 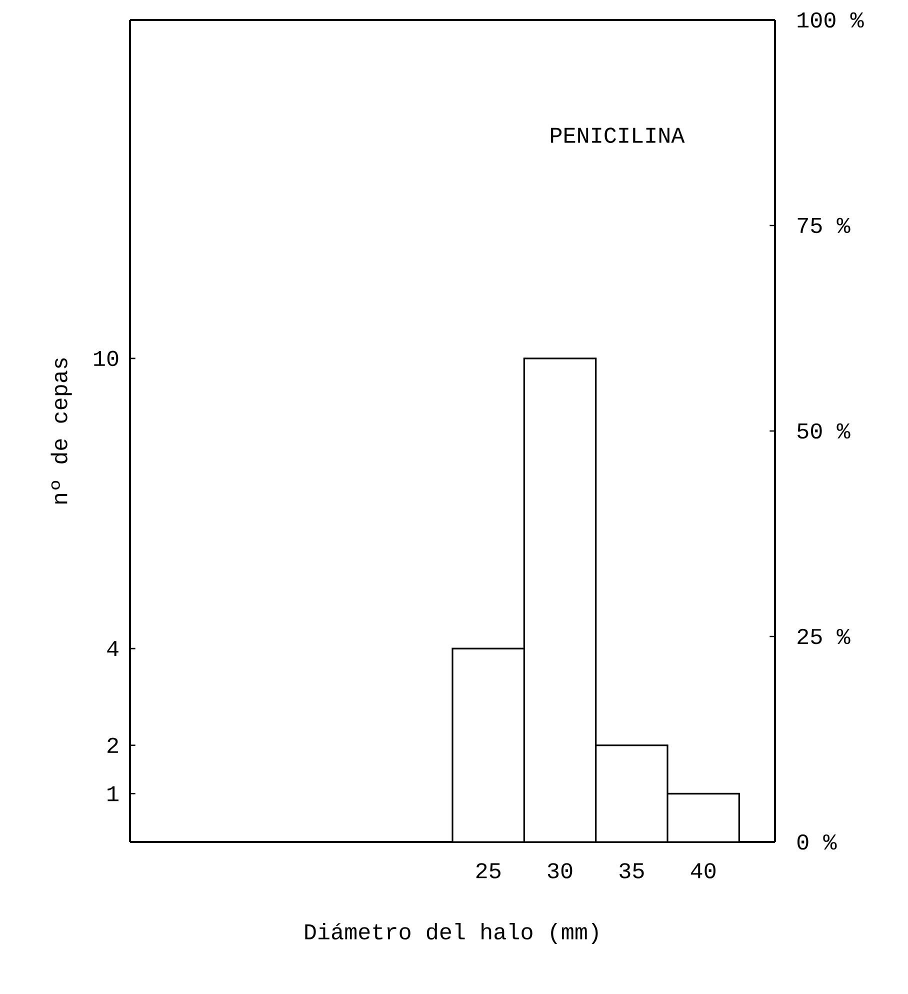 I want to click on y2-tick-label: 75 %, so click(x=824, y=226).